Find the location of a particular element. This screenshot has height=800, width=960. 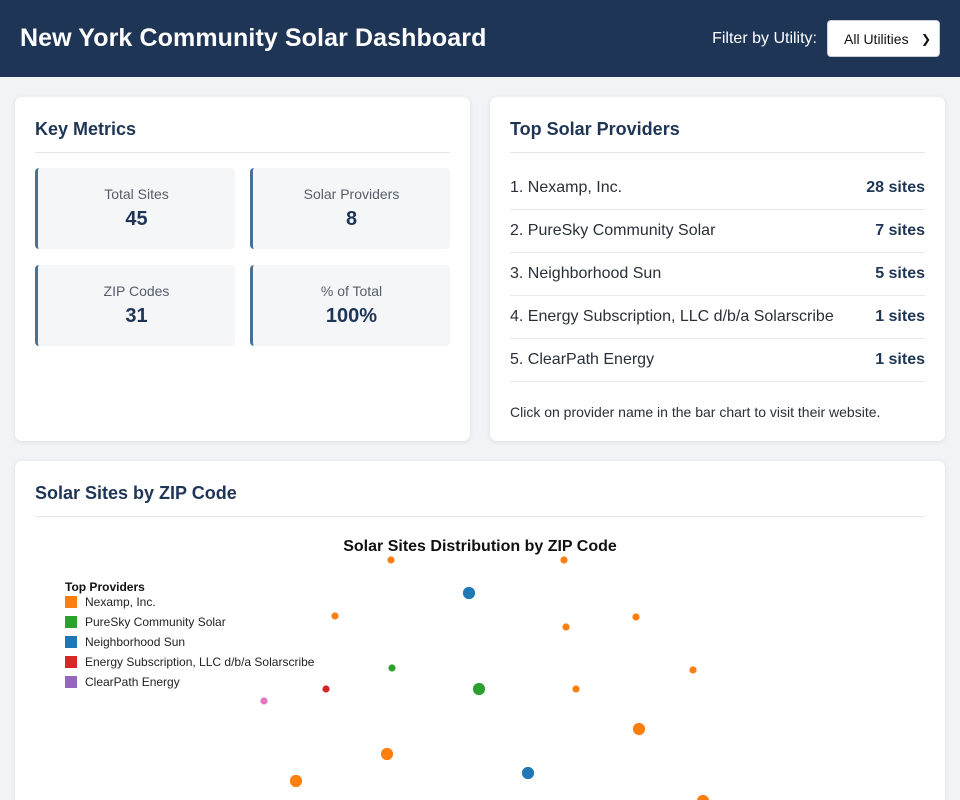

metric-solar-providers: Solar Providers 8 is located at coordinates (350, 208).